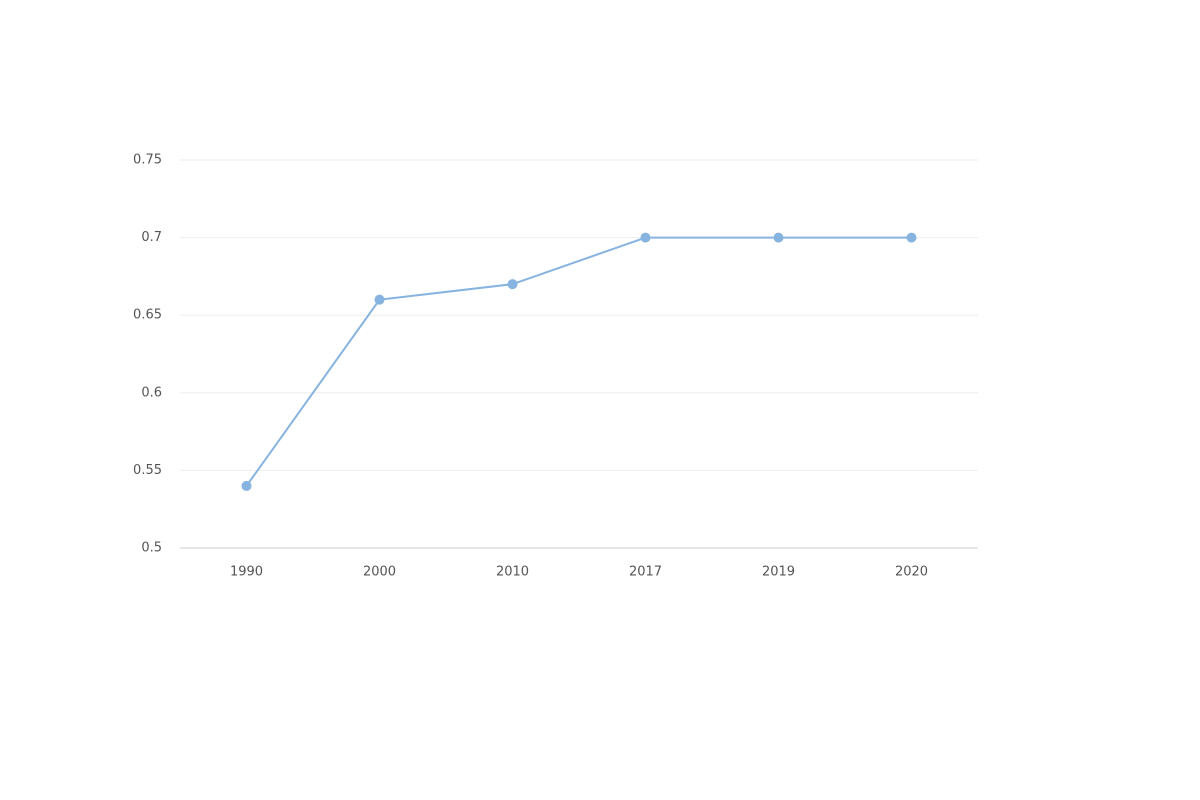 This screenshot has width=1200, height=800. I want to click on x-tick-label: 2000, so click(379, 572).